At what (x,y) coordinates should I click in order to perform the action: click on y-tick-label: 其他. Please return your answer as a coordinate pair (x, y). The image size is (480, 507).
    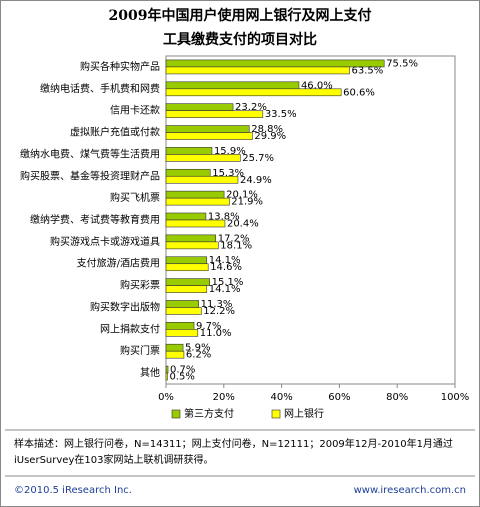
    Looking at the image, I should click on (150, 372).